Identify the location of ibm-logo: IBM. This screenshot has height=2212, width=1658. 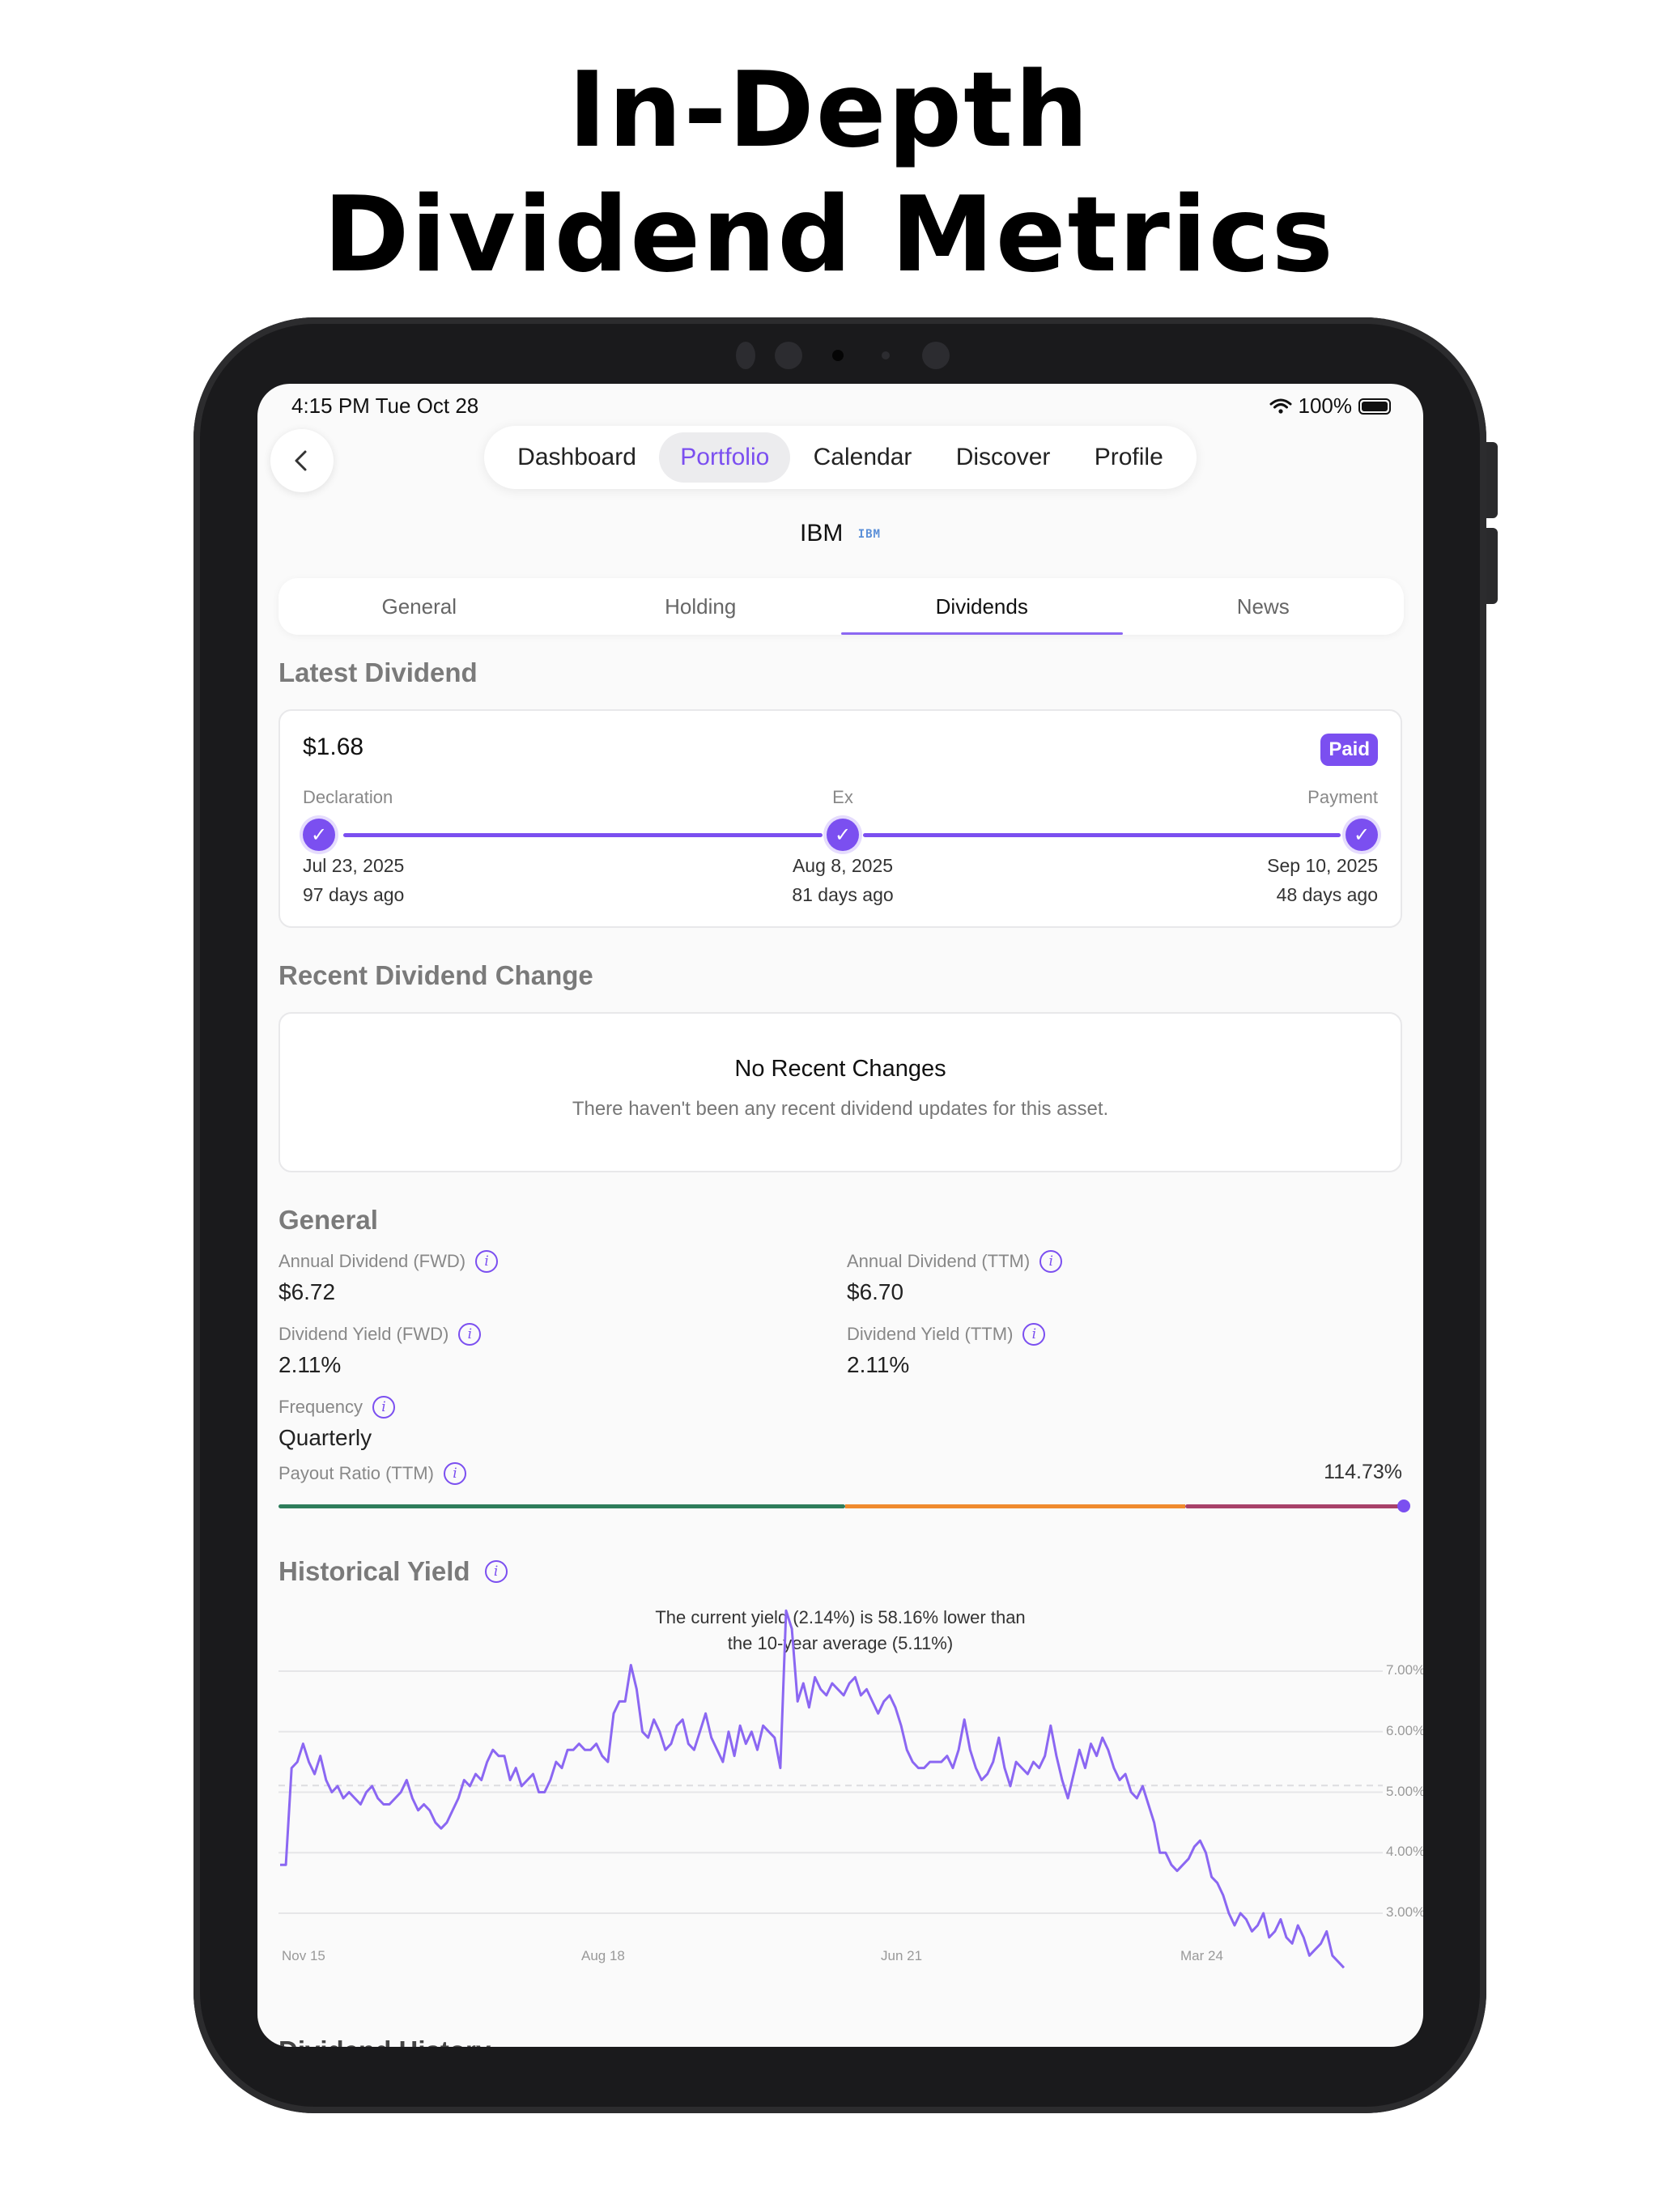
(869, 535).